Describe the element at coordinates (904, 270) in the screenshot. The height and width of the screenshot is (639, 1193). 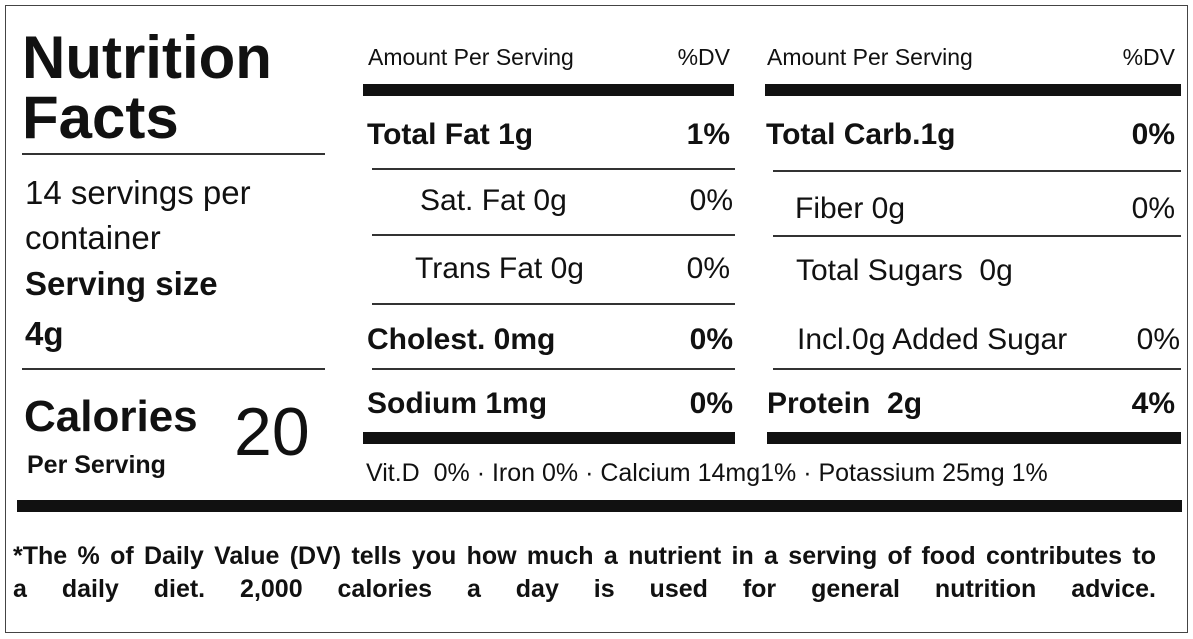
I see `row-name: Total Sugars 0g` at that location.